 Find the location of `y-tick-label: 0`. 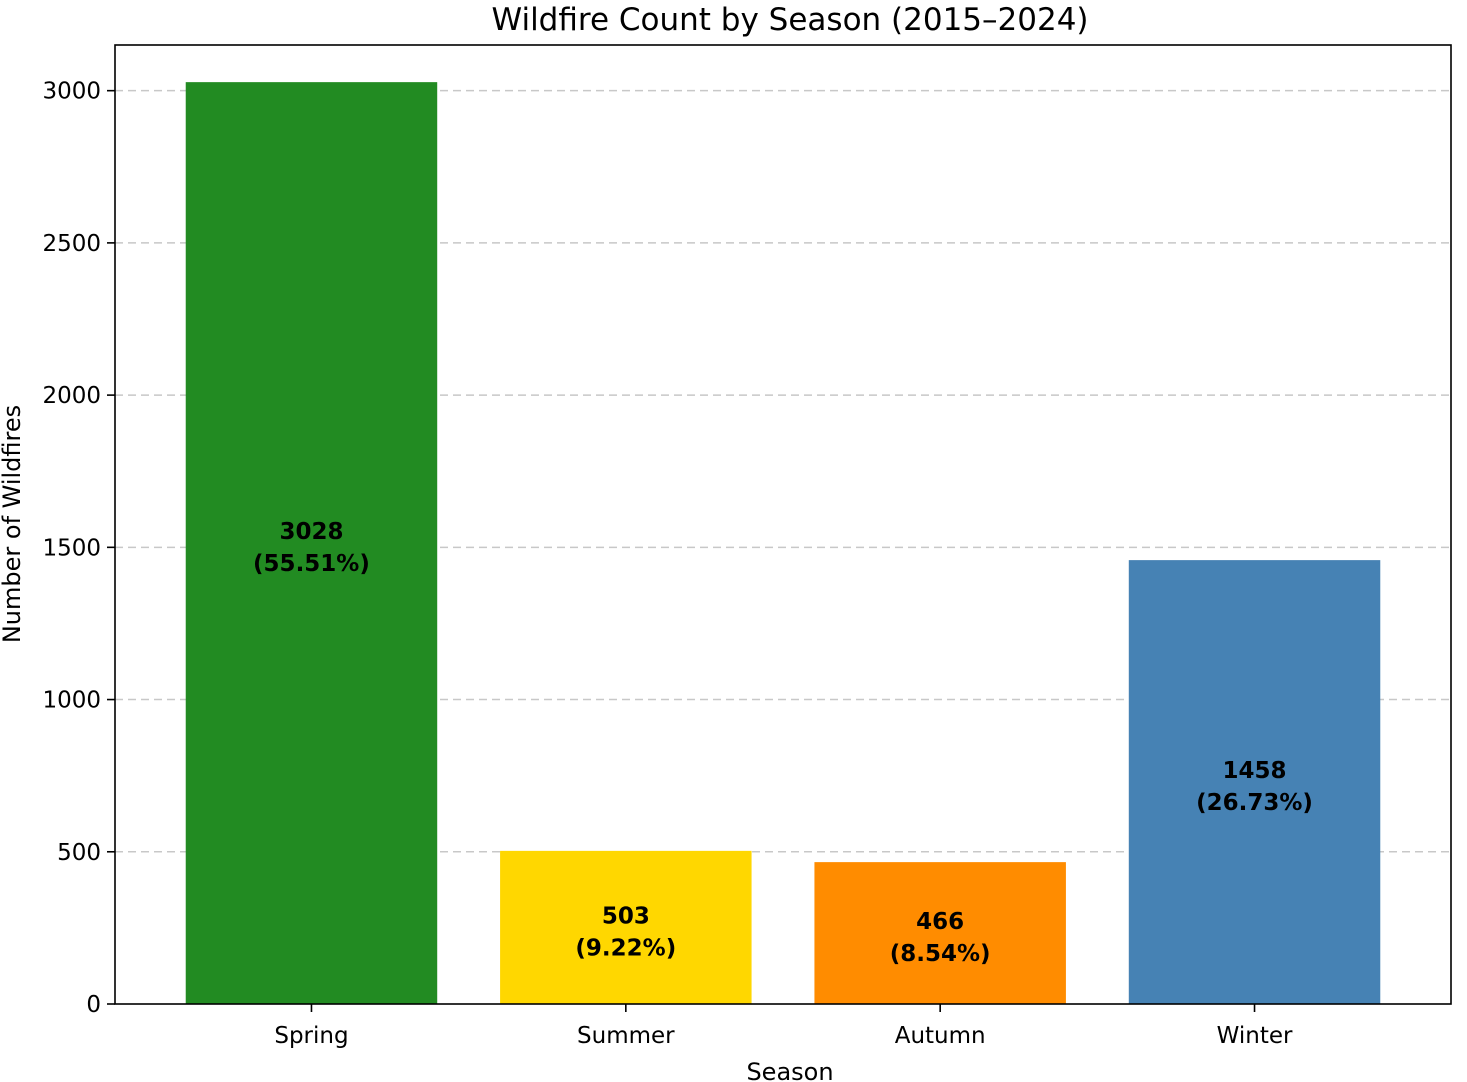

y-tick-label: 0 is located at coordinates (93, 1005).